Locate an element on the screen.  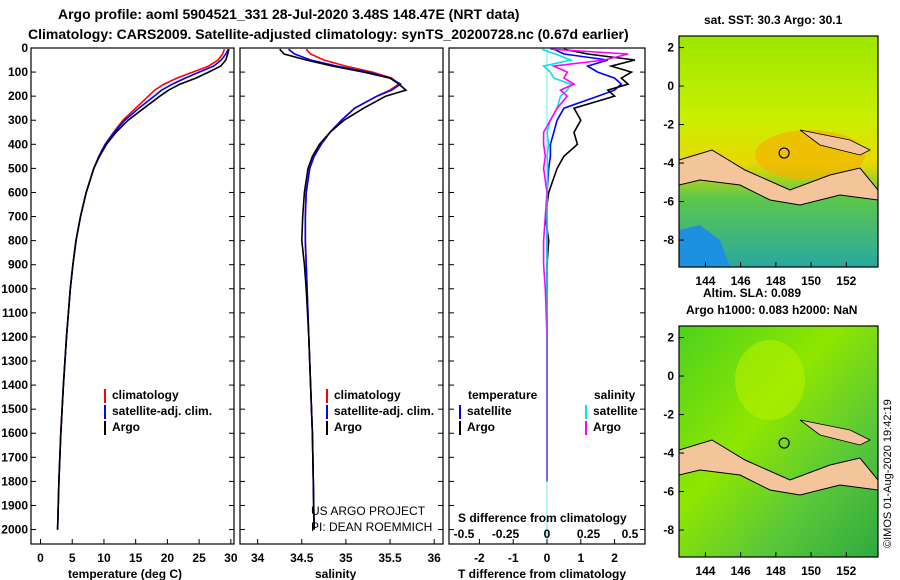
s-diff-tick-label: 0.5 is located at coordinates (630, 534).